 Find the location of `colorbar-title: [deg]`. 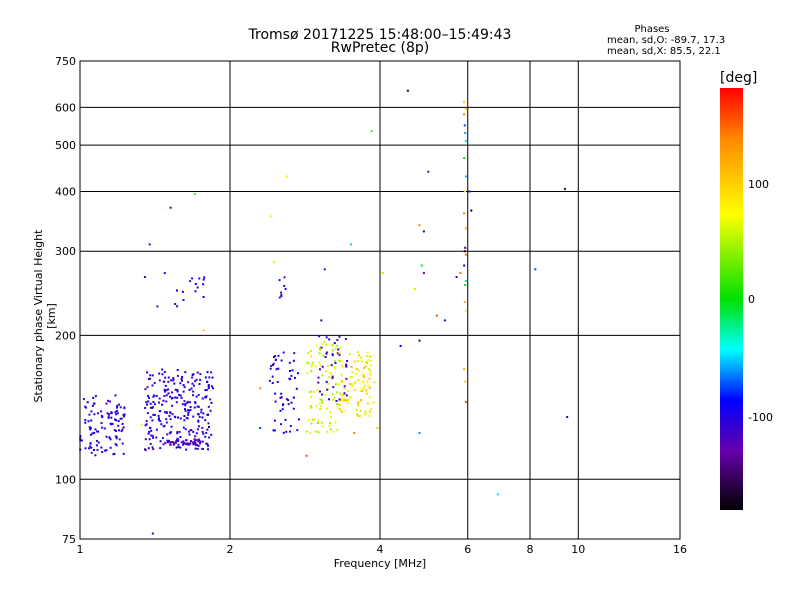

colorbar-title: [deg] is located at coordinates (739, 78).